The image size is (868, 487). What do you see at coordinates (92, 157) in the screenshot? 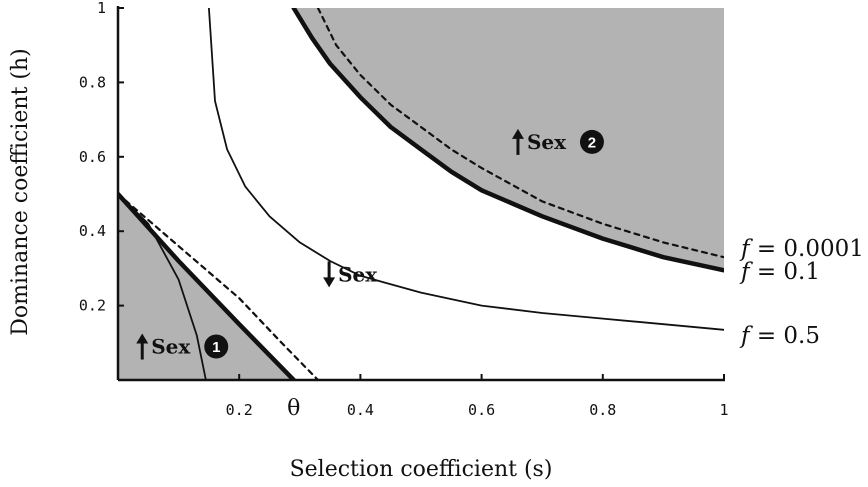
I see `y-tick-label: 0.6` at bounding box center [92, 157].